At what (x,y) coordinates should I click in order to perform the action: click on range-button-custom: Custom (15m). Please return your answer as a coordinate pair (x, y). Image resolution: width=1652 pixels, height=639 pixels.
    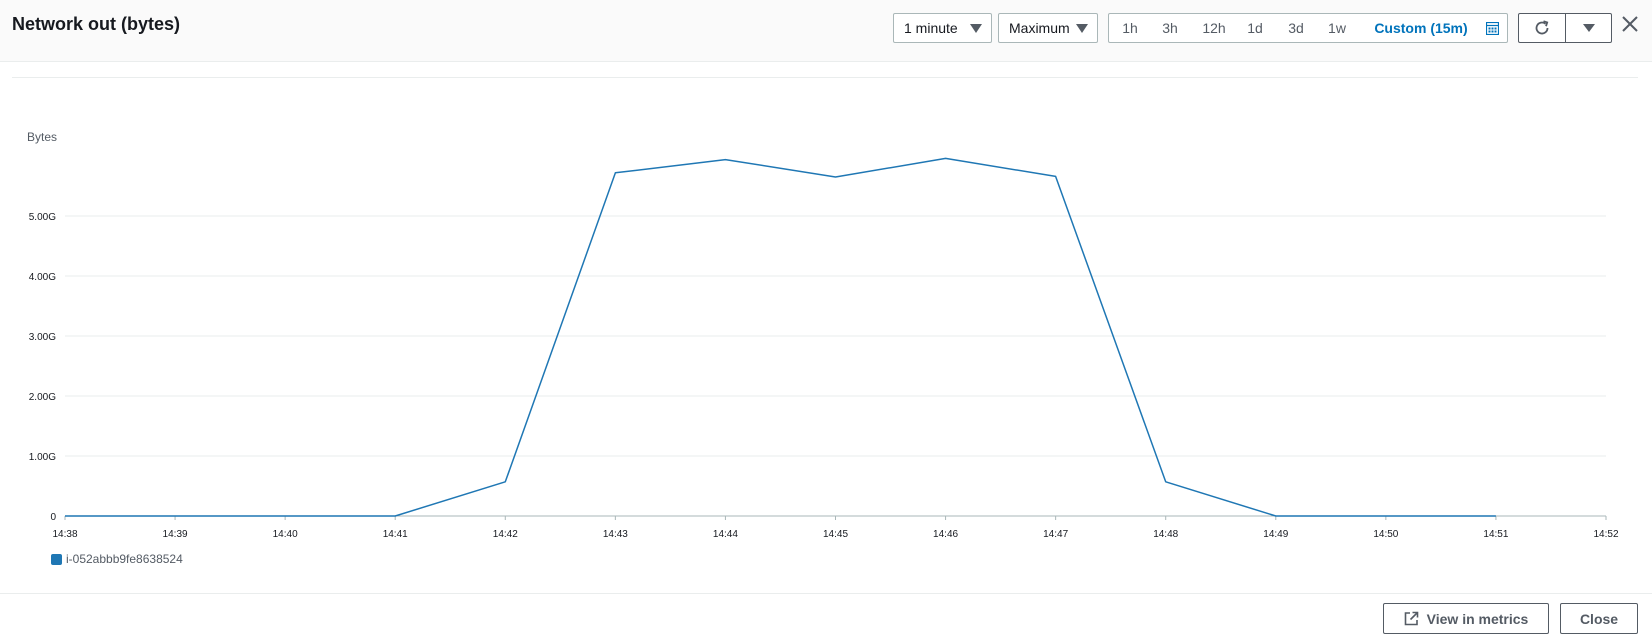
    Looking at the image, I should click on (1421, 28).